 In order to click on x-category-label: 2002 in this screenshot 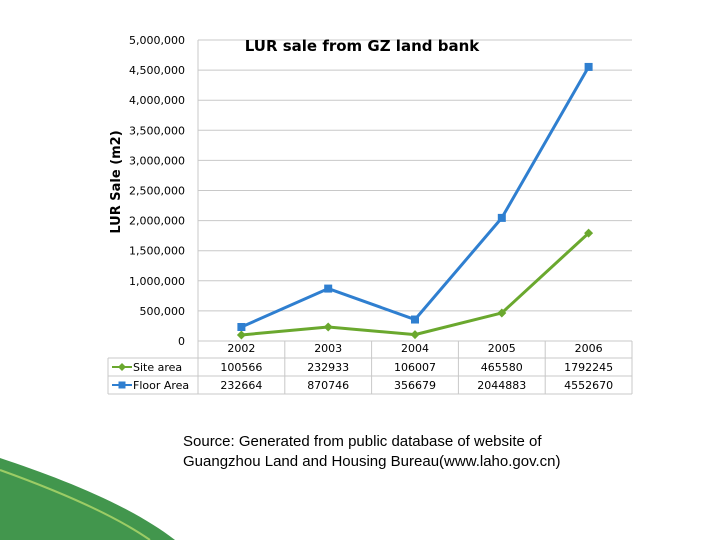, I will do `click(241, 348)`.